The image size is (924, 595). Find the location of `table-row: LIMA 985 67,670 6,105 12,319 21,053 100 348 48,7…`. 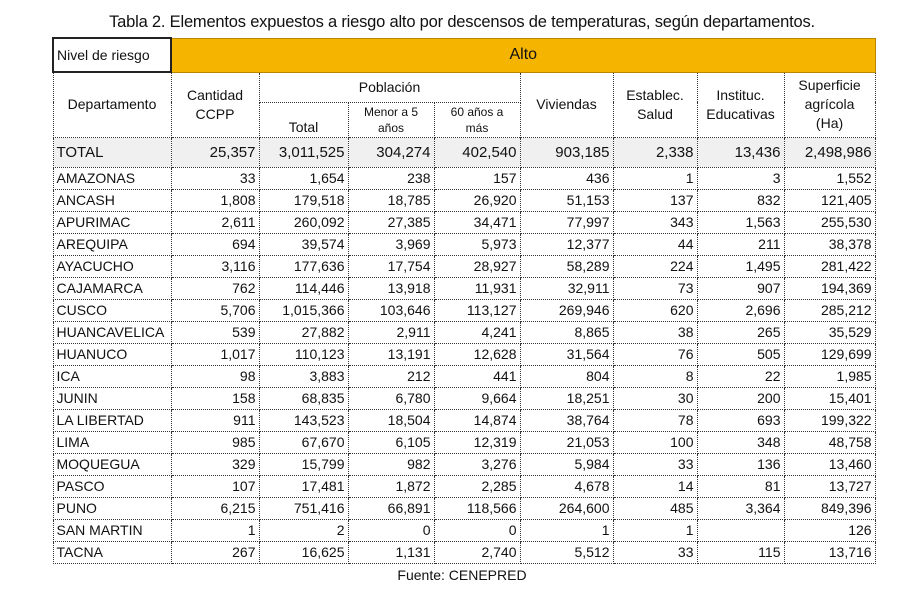

table-row: LIMA 985 67,670 6,105 12,319 21,053 100 348 48,7… is located at coordinates (464, 442).